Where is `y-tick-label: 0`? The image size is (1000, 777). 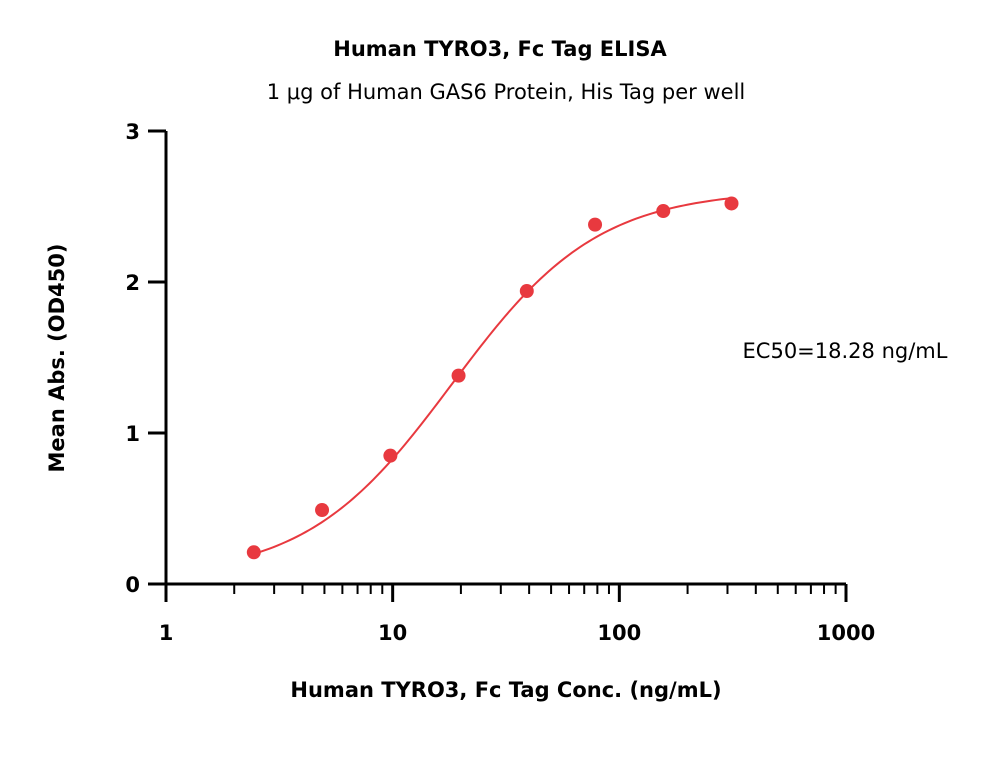
y-tick-label: 0 is located at coordinates (132, 585).